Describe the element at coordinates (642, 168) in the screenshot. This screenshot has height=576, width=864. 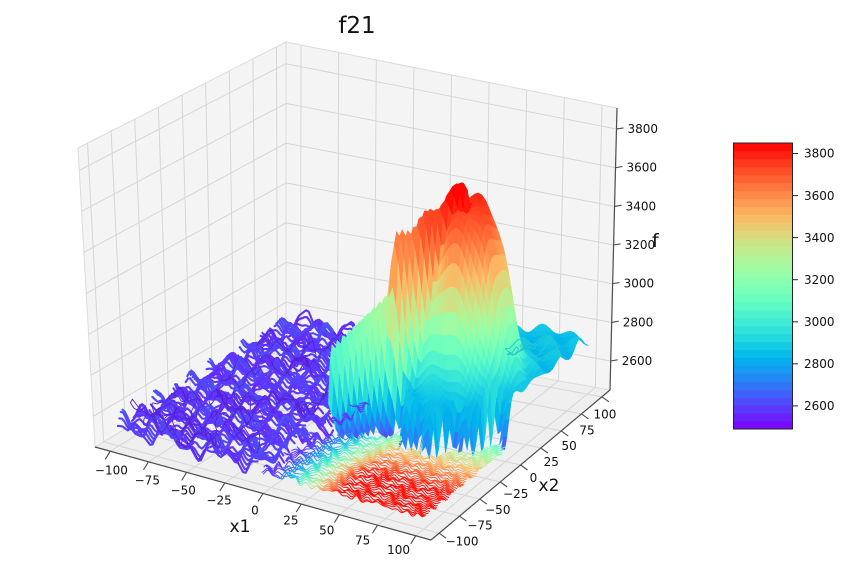
I see `tick-label: 3600` at that location.